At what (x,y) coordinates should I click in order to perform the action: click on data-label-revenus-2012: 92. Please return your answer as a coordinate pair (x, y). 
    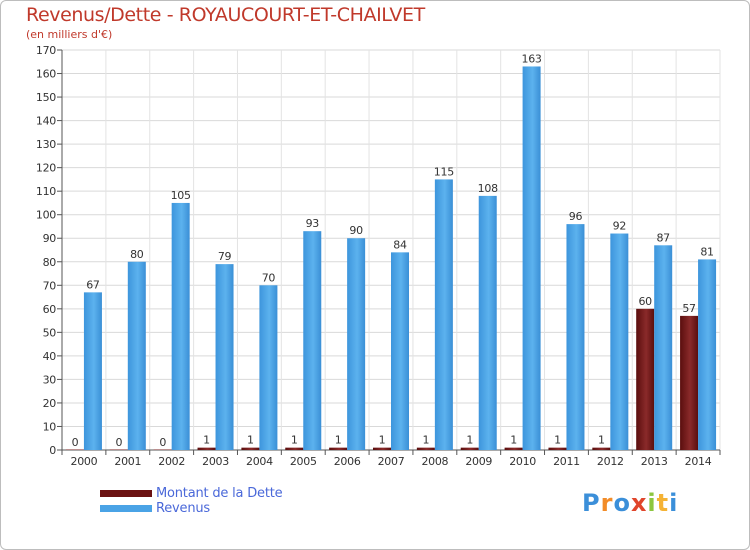
    Looking at the image, I should click on (619, 226).